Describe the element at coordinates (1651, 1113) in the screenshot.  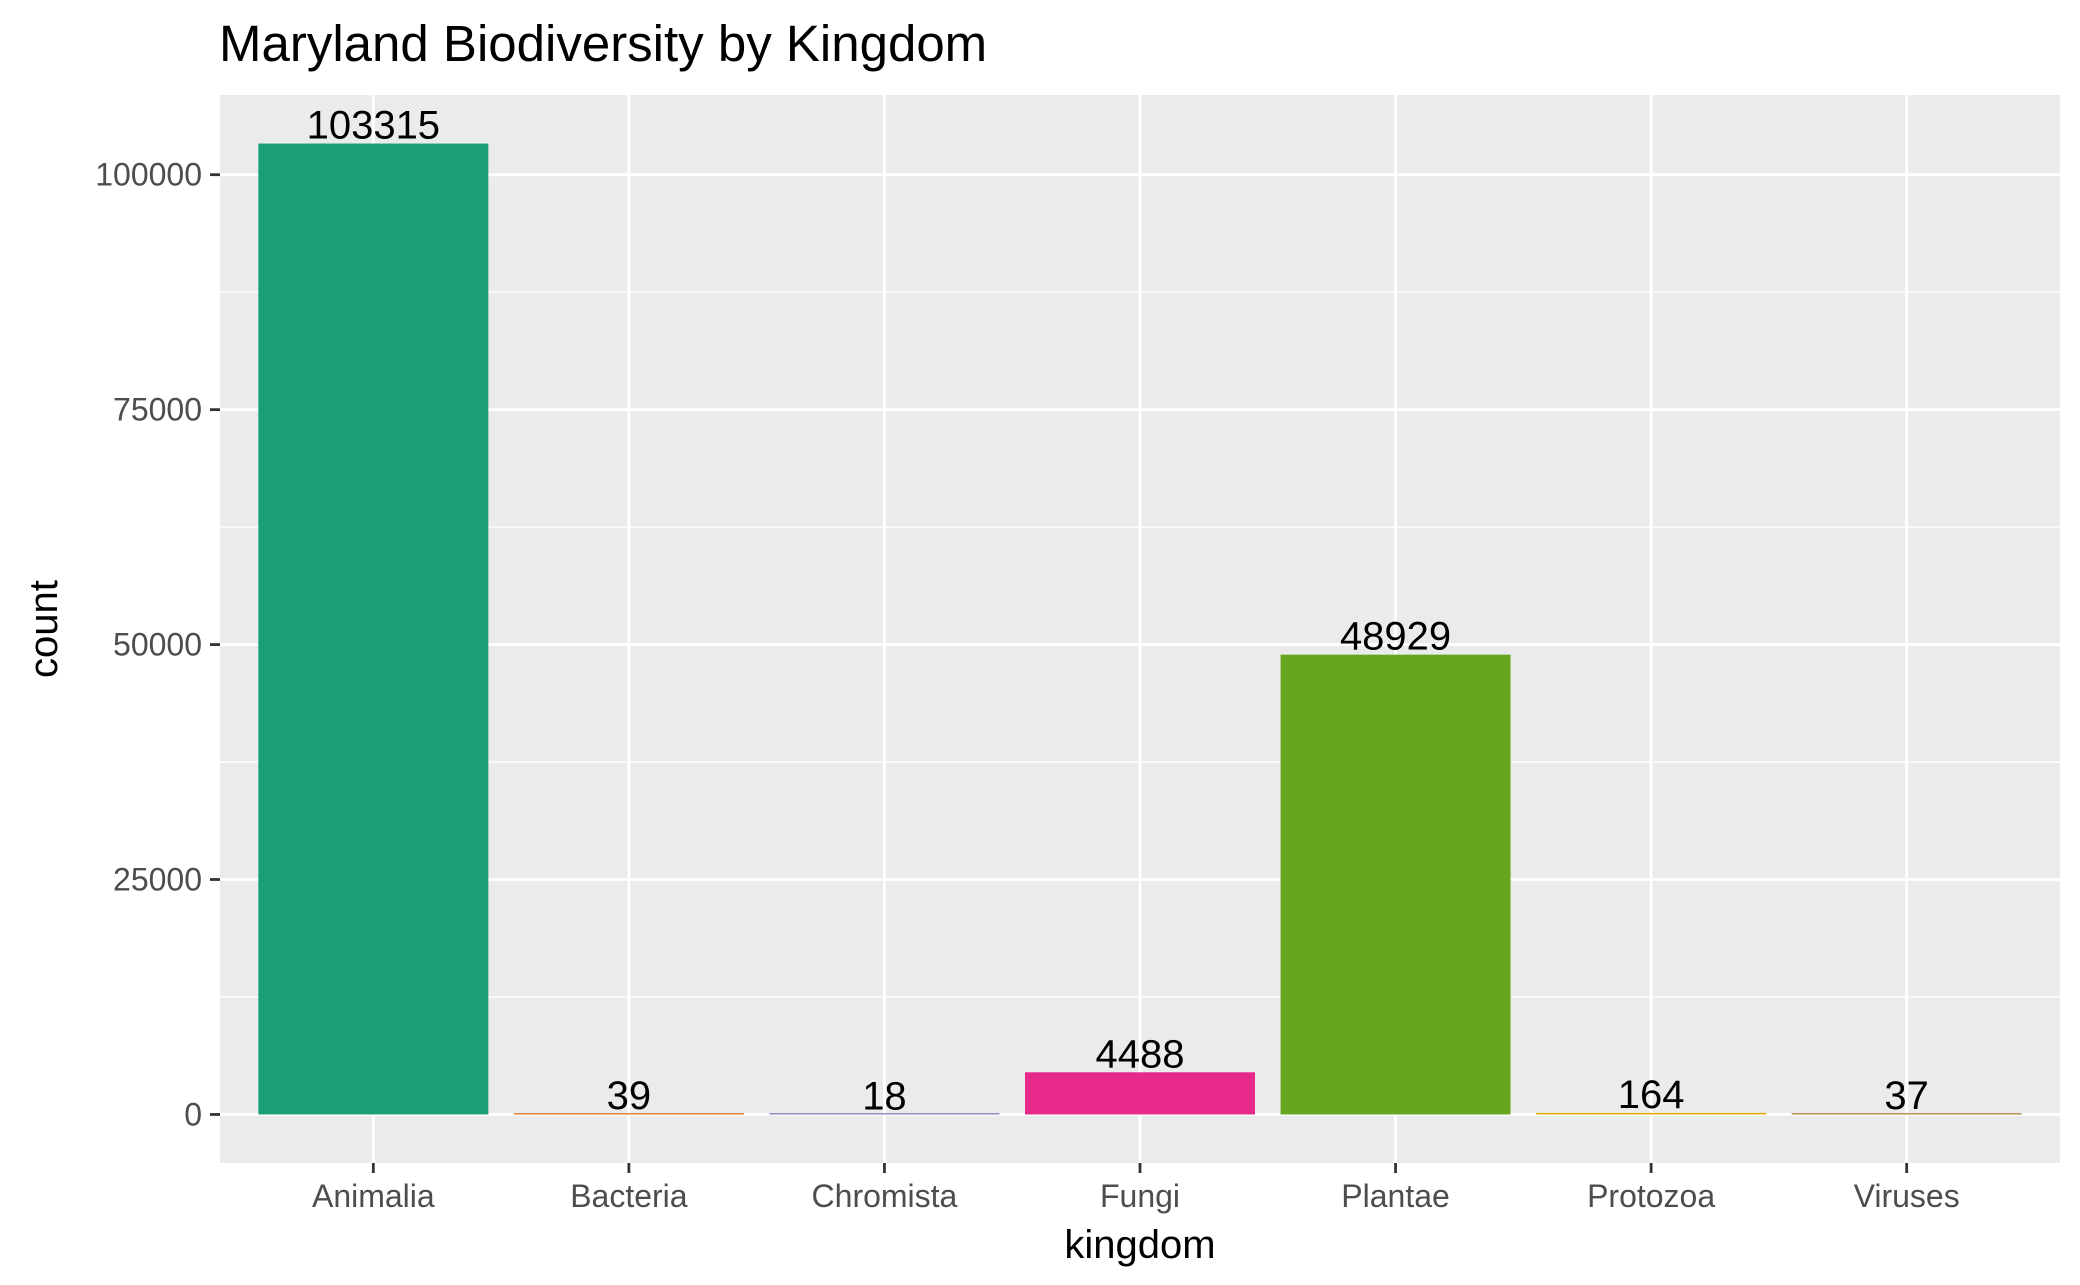
I see `bar-protozoa` at that location.